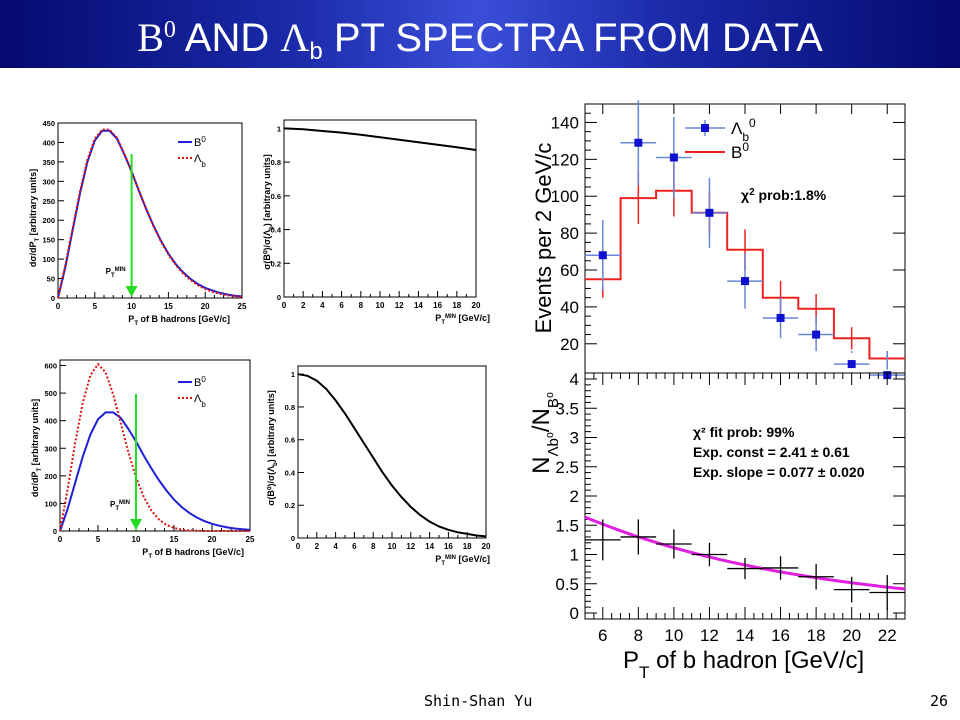 The height and width of the screenshot is (720, 960). What do you see at coordinates (48, 259) in the screenshot?
I see `y-tick-label: 100` at bounding box center [48, 259].